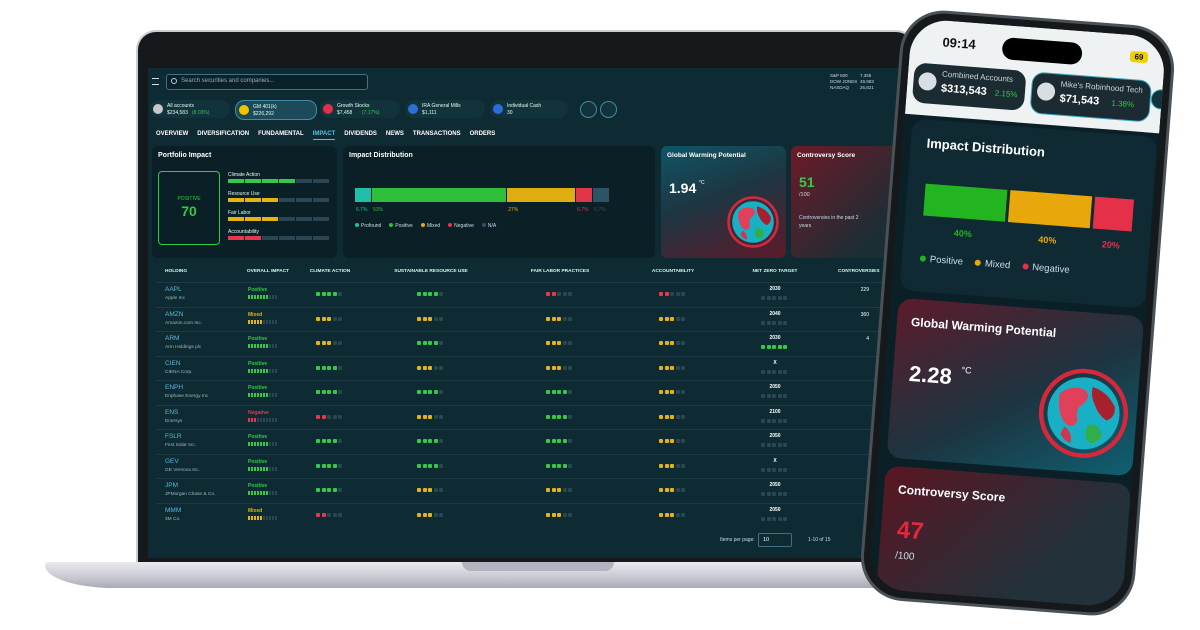 The image size is (1200, 630). Describe the element at coordinates (172, 134) in the screenshot. I see `tab: OVERVIEW` at that location.